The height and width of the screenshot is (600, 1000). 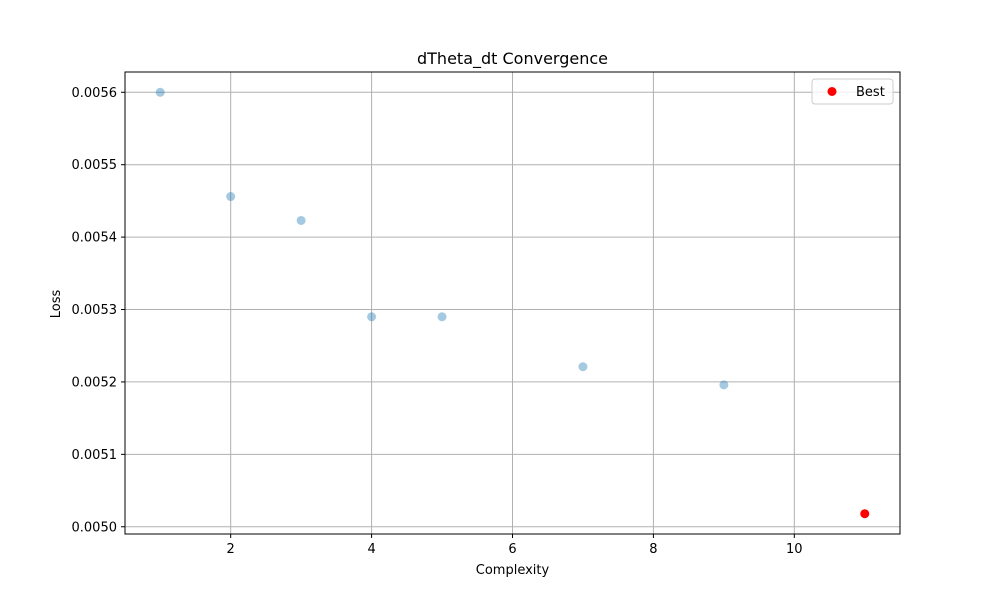 I want to click on x-tick-label: 4, so click(x=371, y=549).